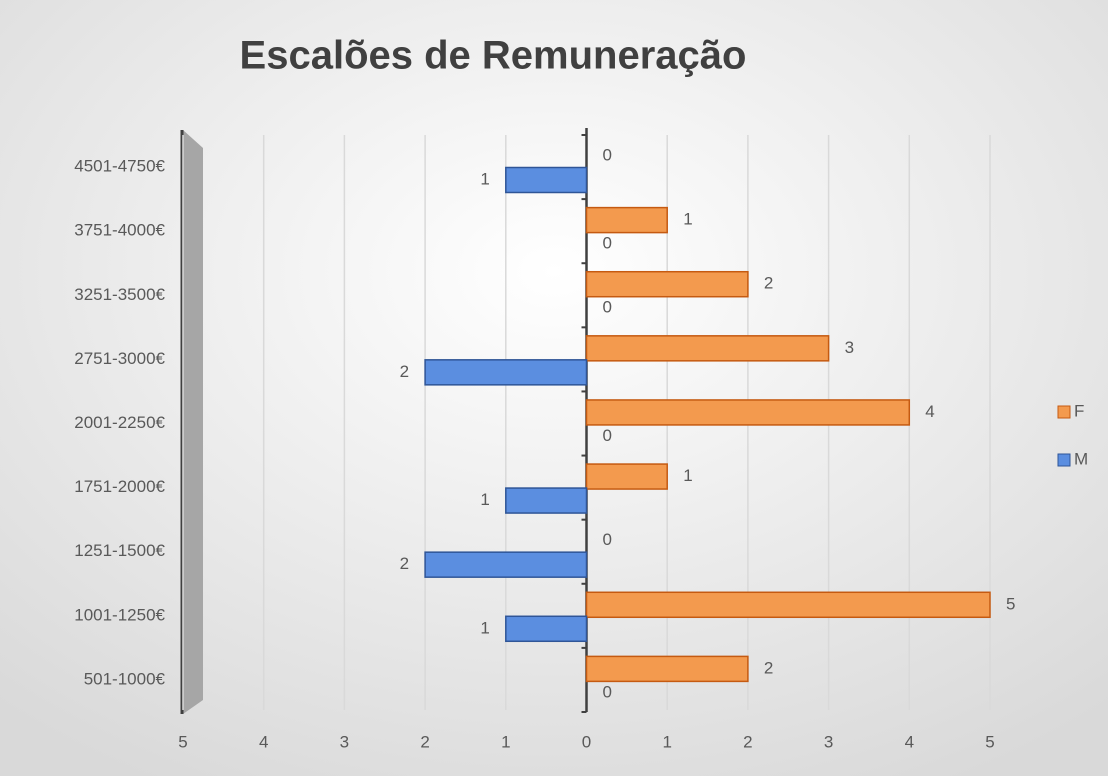 This screenshot has width=1108, height=776. I want to click on chart-title: Escalões de Remuneração, so click(493, 56).